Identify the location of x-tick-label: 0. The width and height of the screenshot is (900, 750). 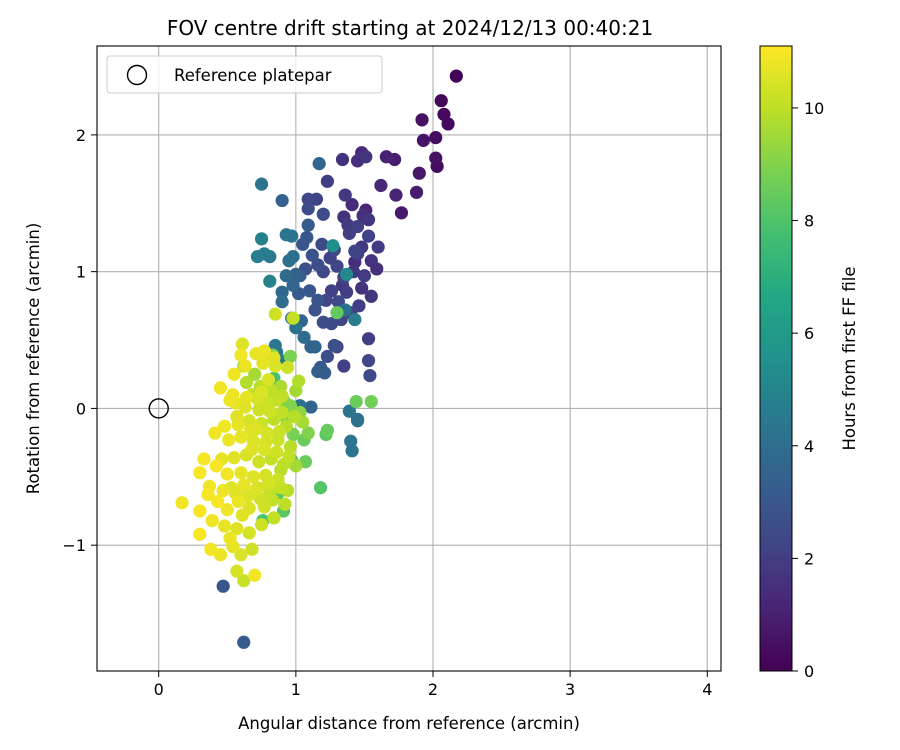
(159, 689).